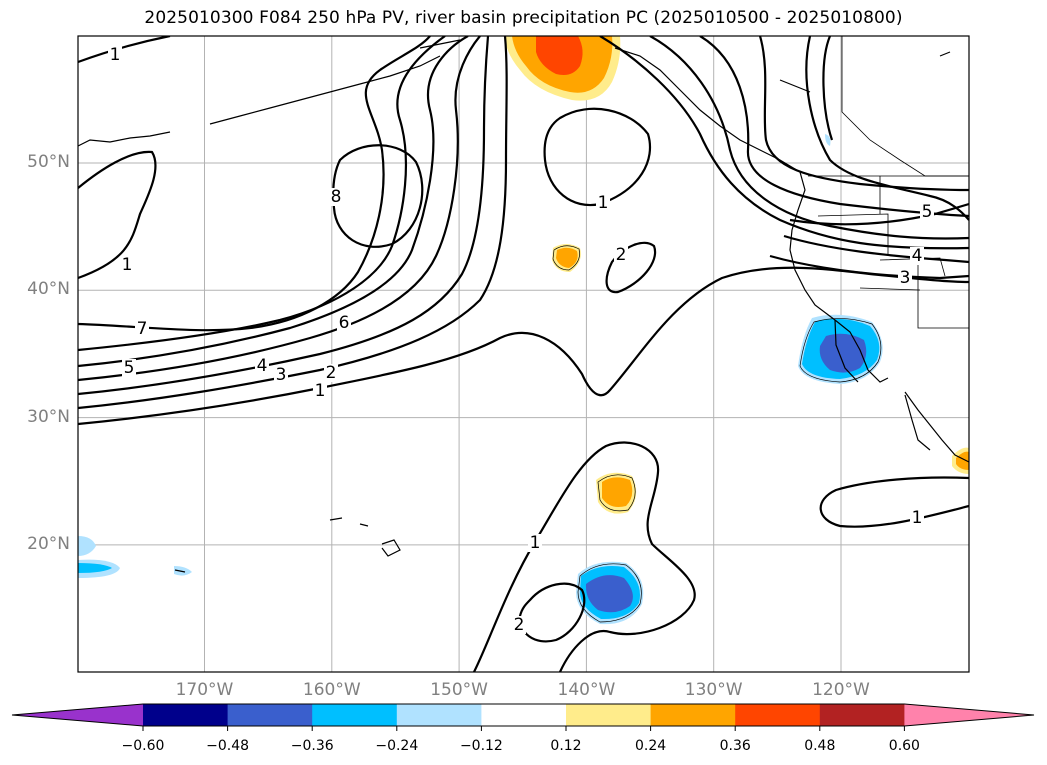  Describe the element at coordinates (894, 502) in the screenshot. I see `pv-contour-1-east` at that location.